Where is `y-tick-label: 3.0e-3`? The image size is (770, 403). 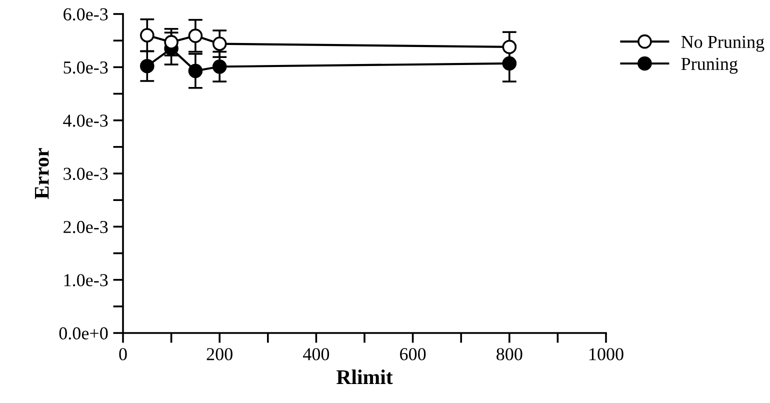
y-tick-label: 3.0e-3 is located at coordinates (86, 174).